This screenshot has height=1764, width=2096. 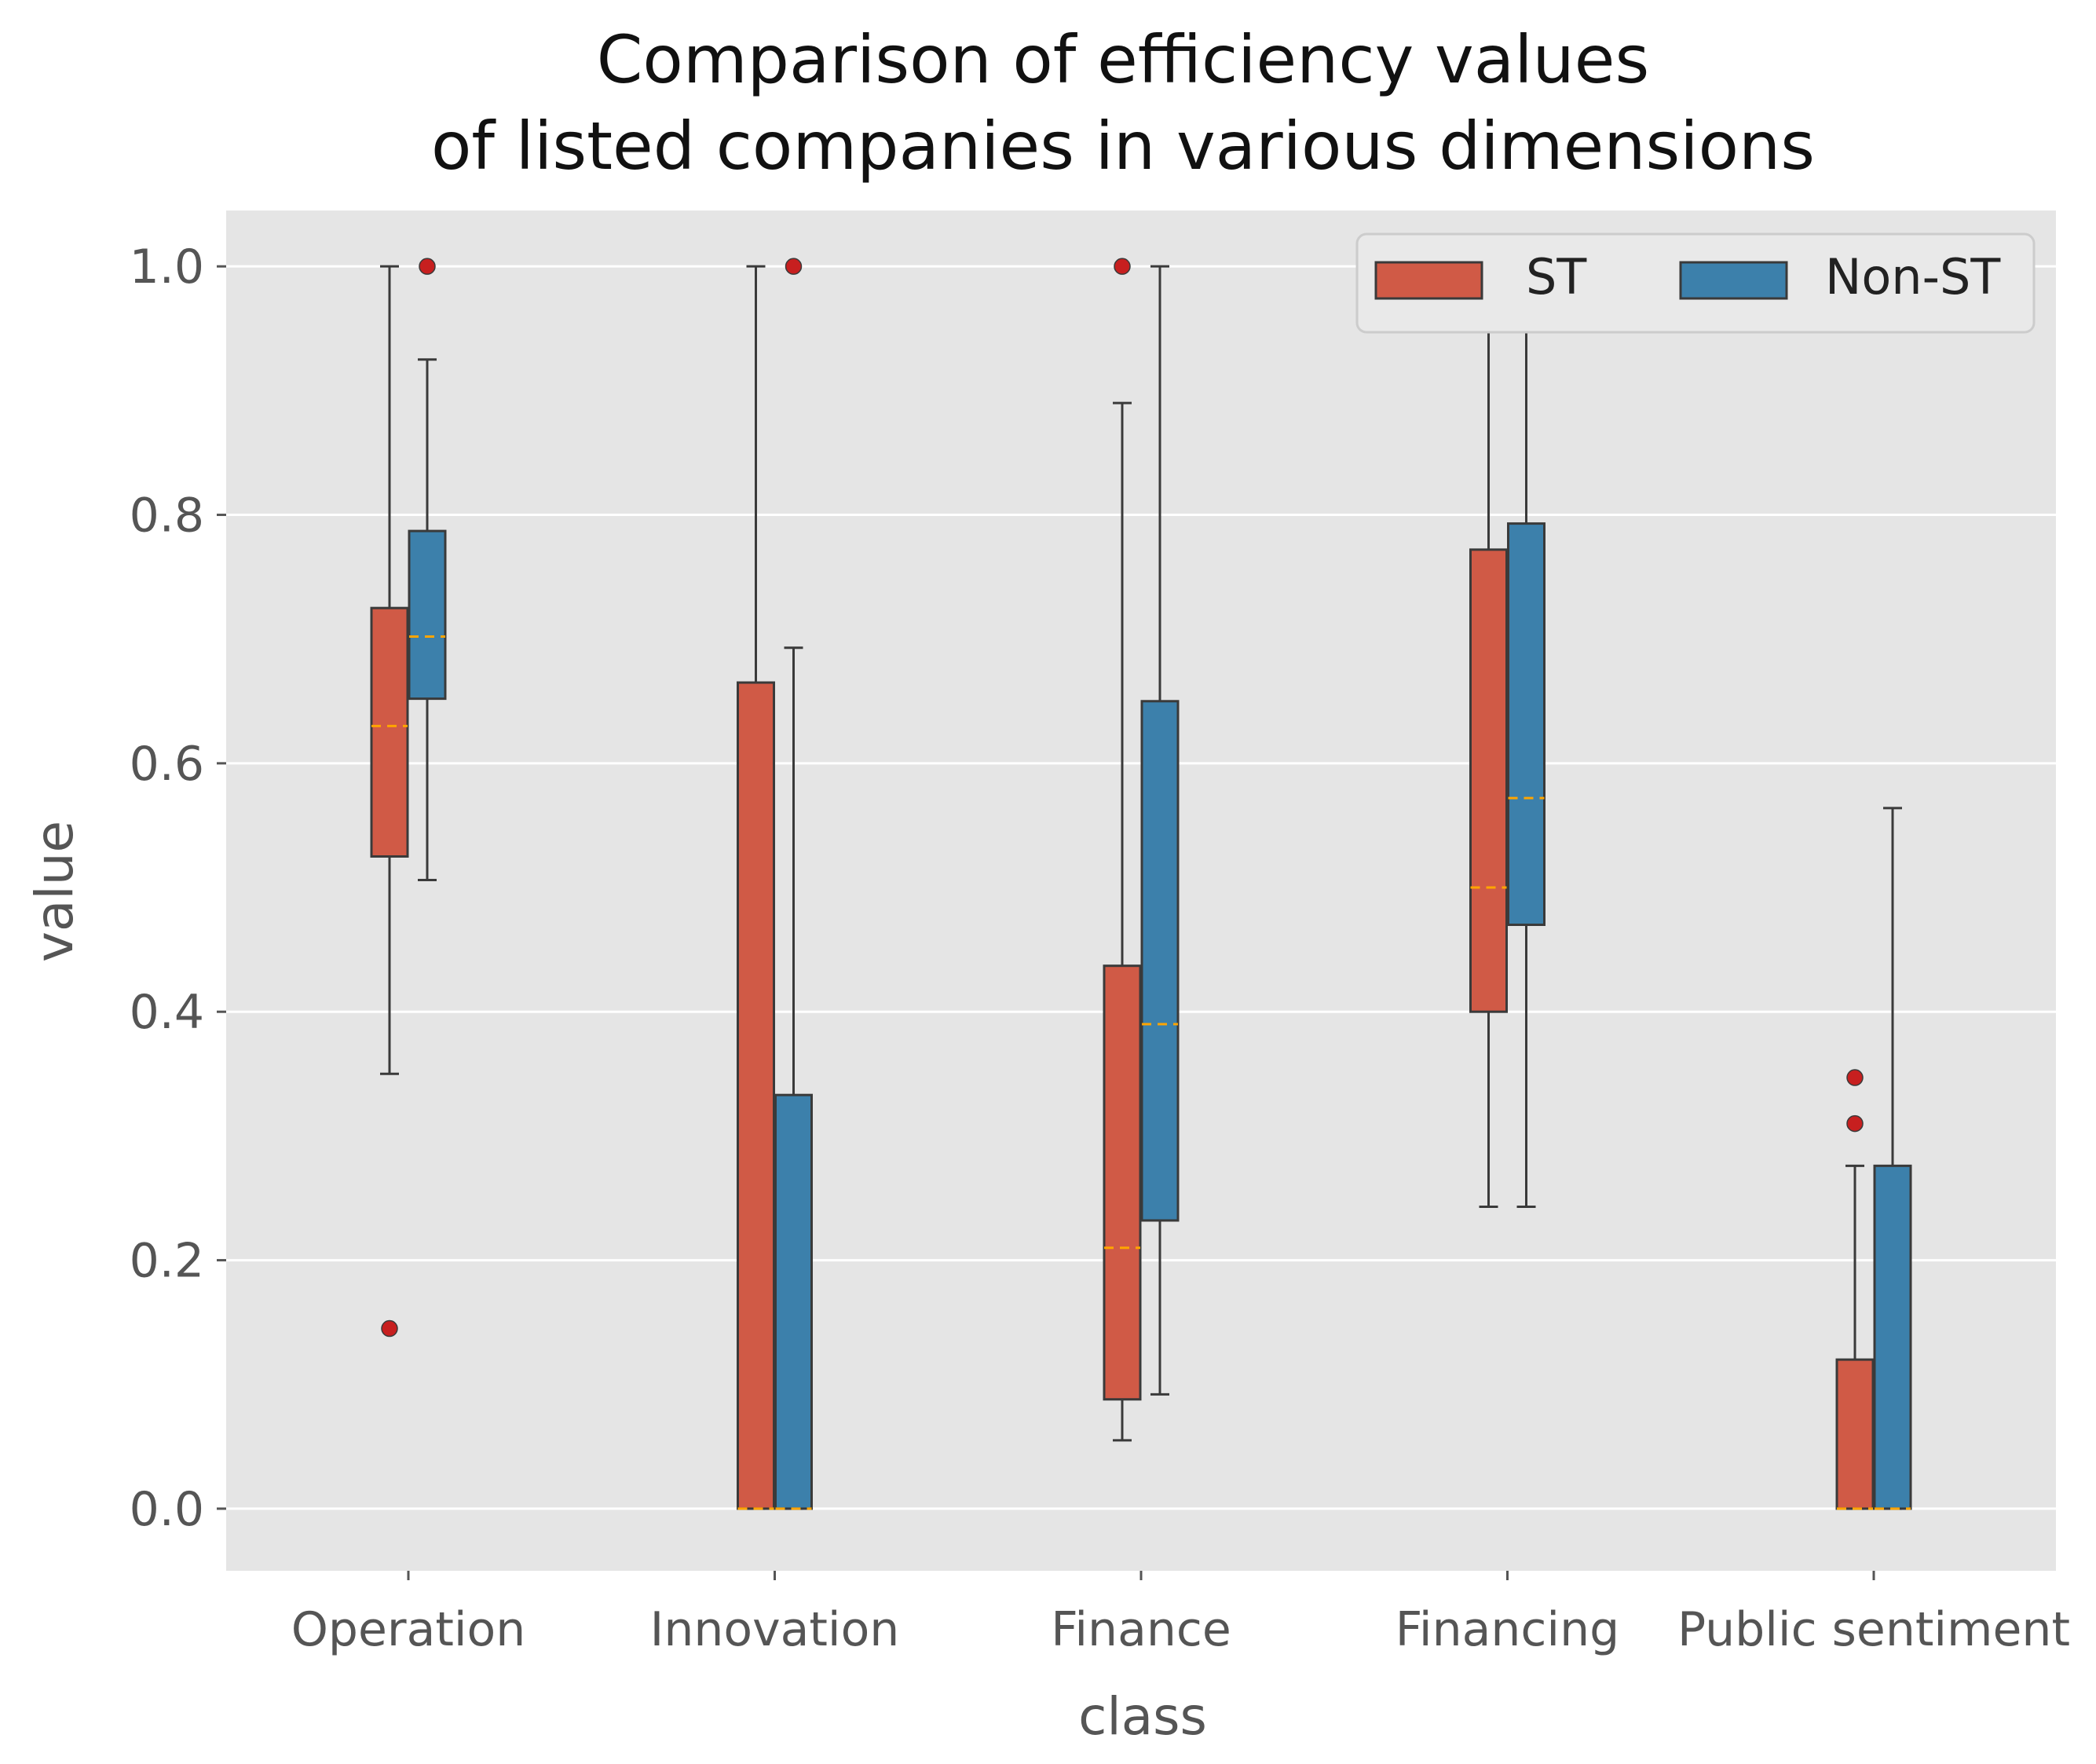 I want to click on x-axis-label: class, so click(x=1142, y=1717).